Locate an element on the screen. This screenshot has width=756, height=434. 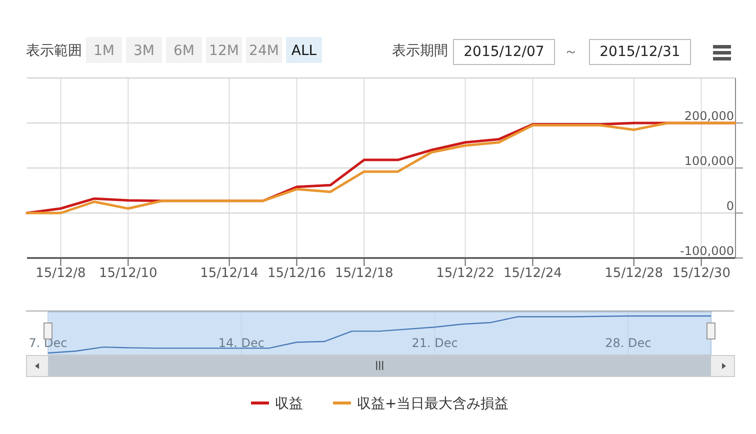
date-field: 2015/12/07 is located at coordinates (504, 52).